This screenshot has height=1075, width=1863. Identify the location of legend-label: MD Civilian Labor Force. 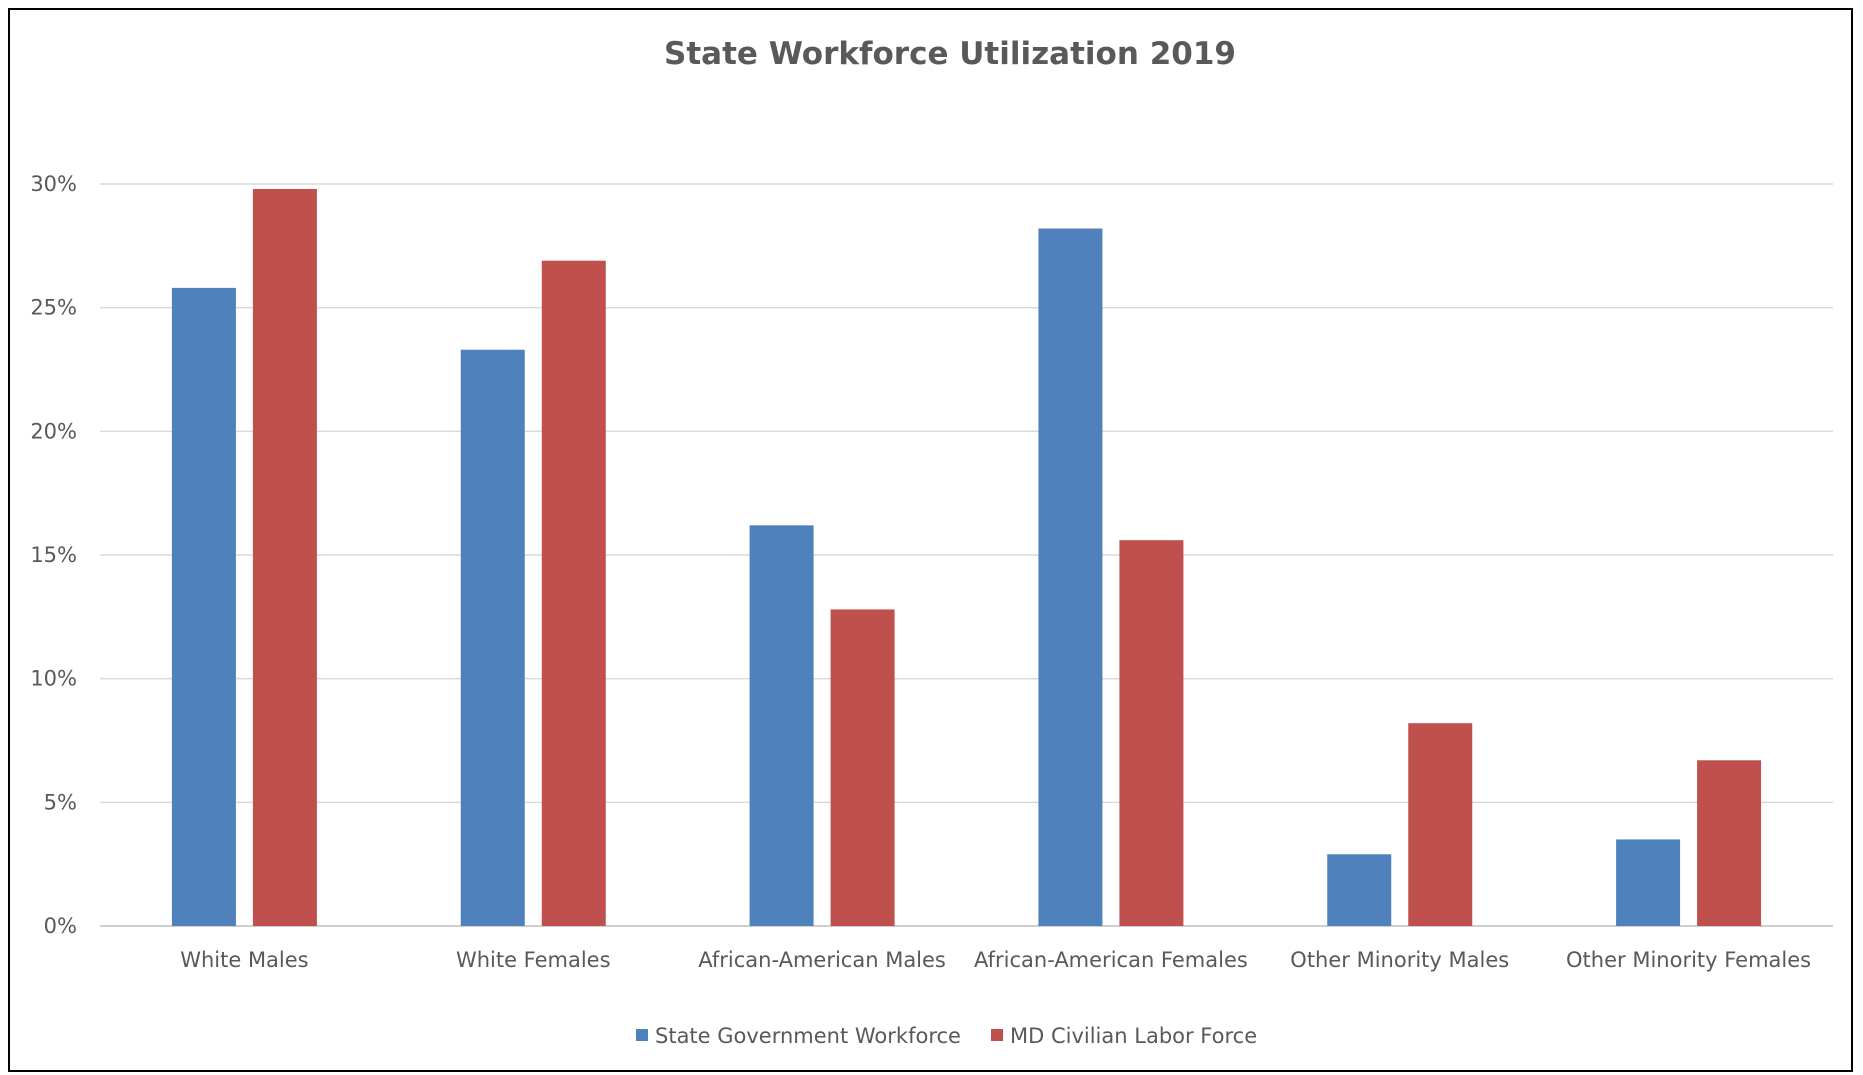
(1133, 1036).